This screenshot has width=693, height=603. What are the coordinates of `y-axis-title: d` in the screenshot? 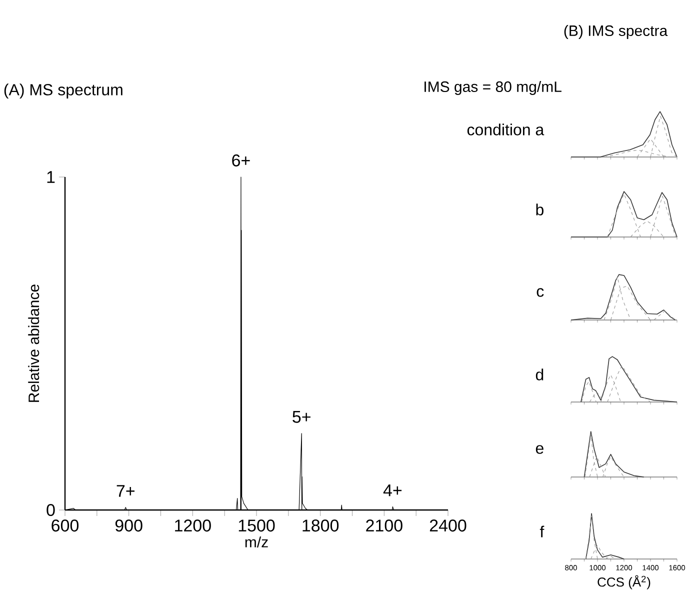 It's located at (540, 374).